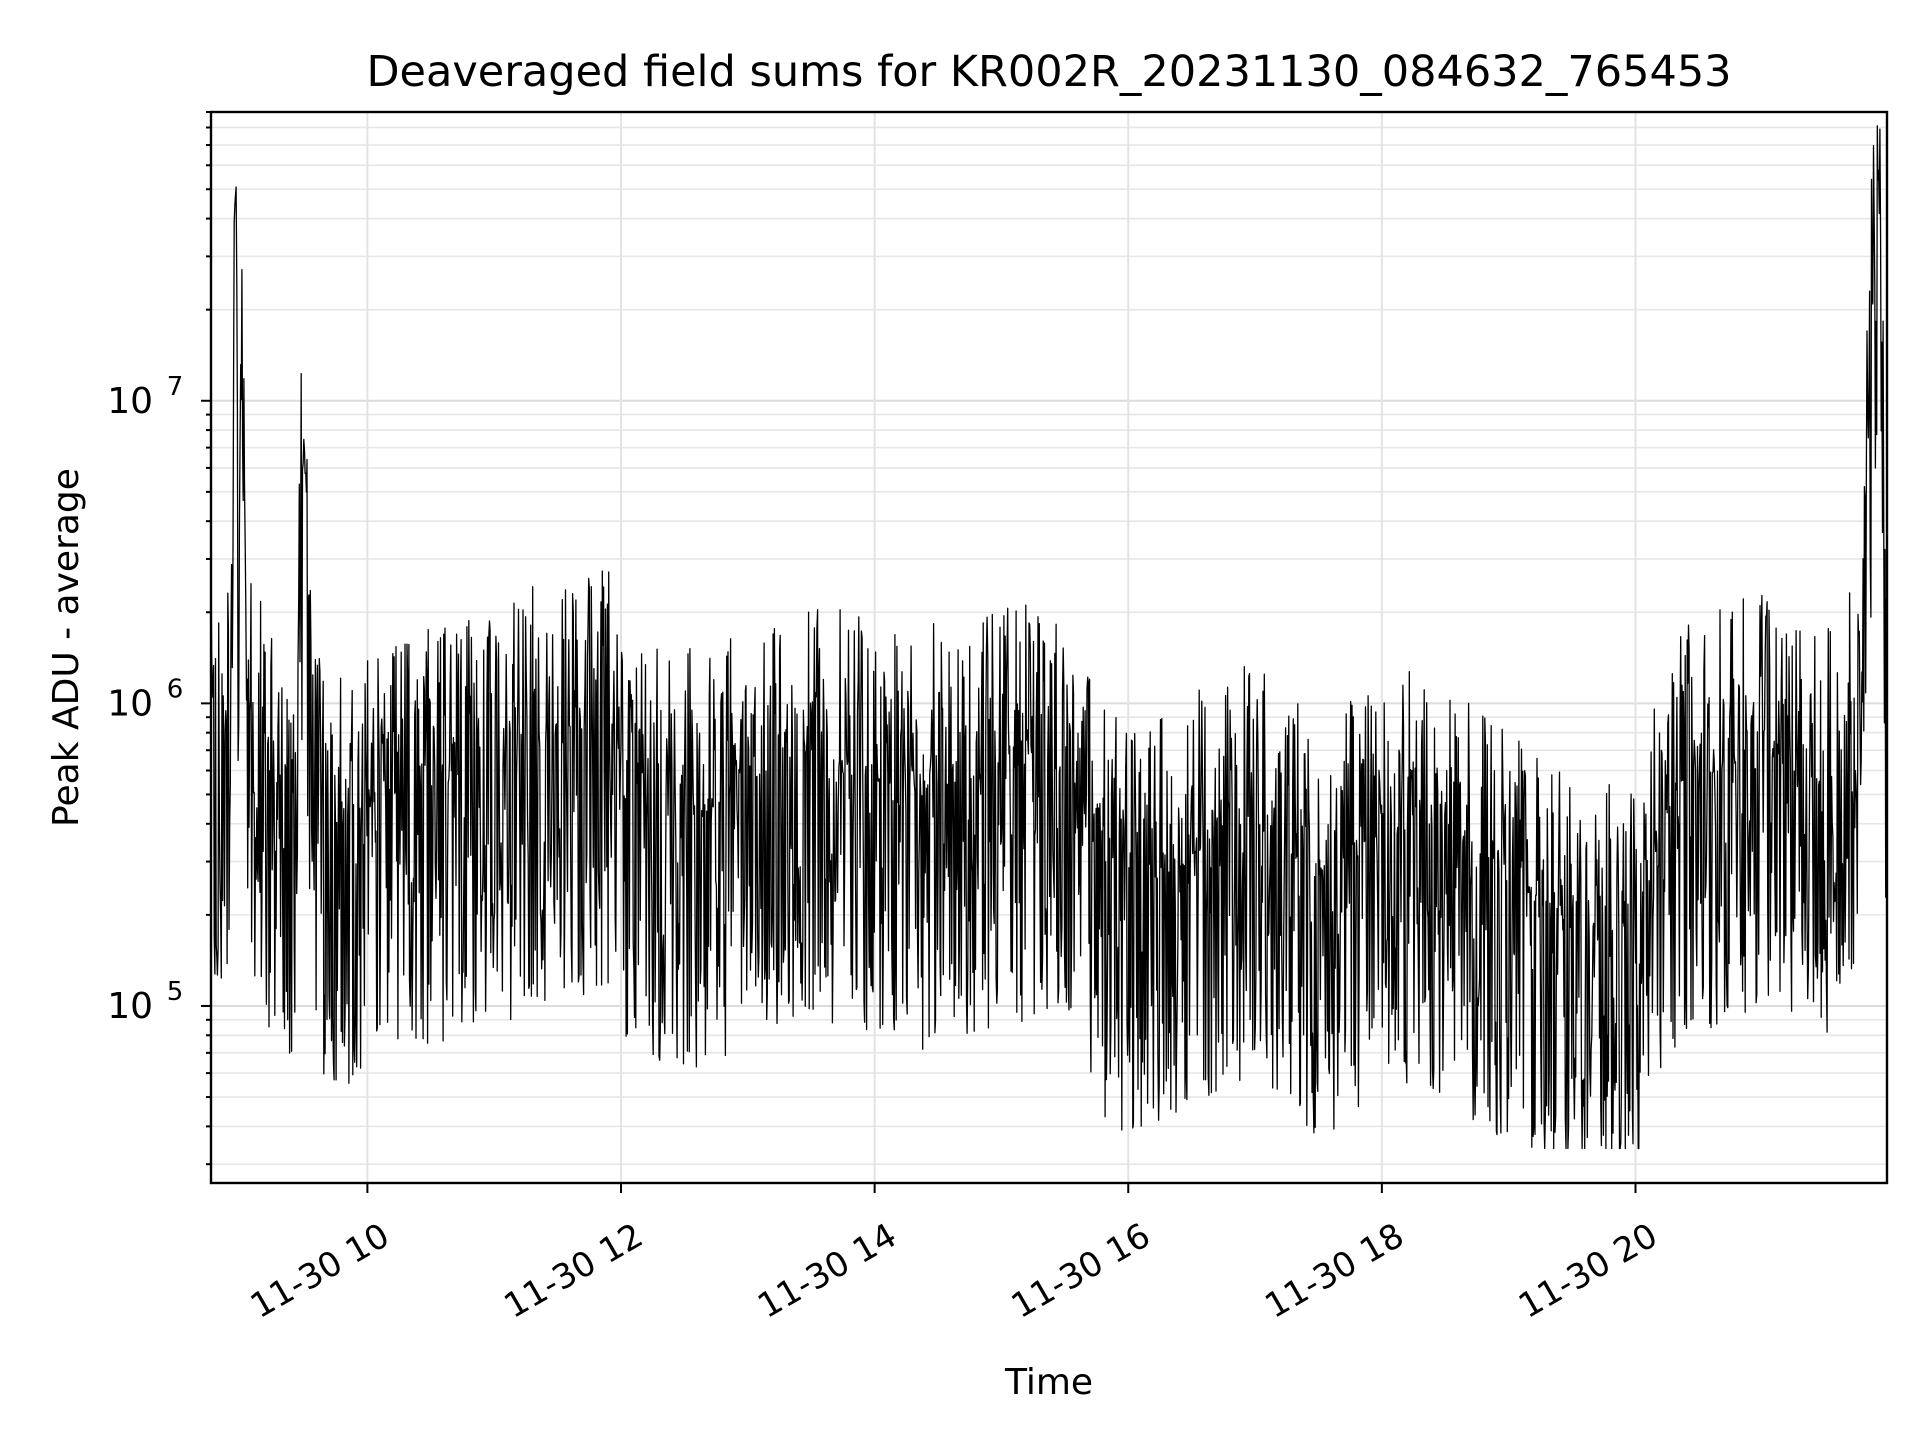 This screenshot has width=1920, height=1440. I want to click on x-axis-label: Time, so click(1048, 1382).